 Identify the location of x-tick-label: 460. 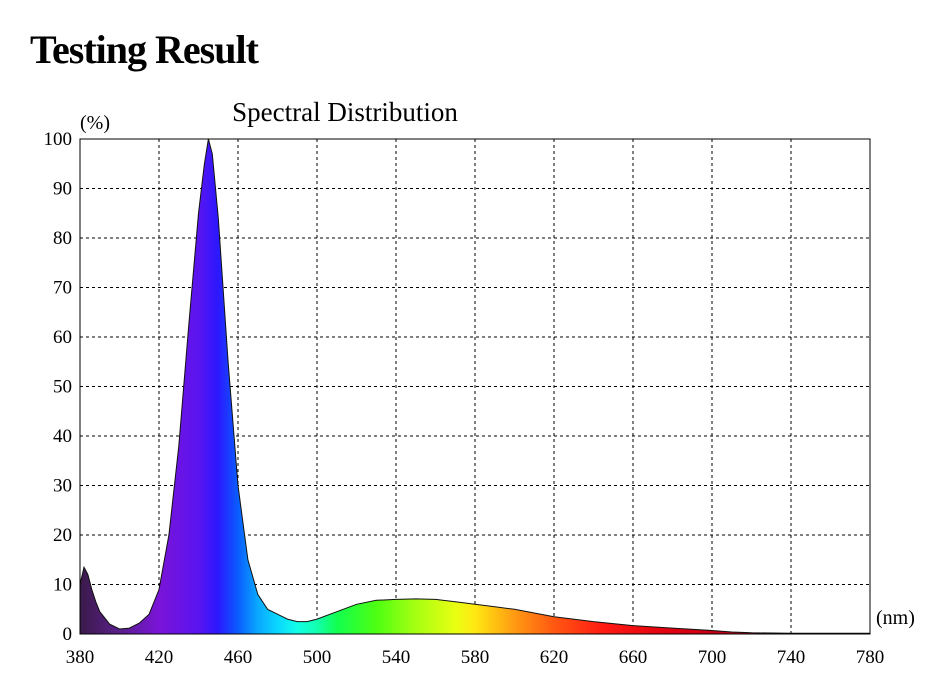
(238, 657).